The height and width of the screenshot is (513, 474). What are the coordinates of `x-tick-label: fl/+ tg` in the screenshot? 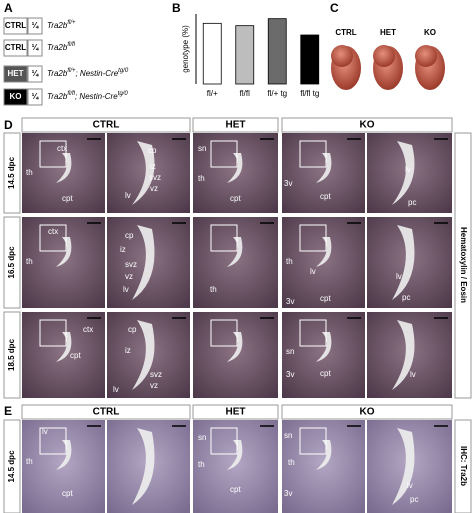 It's located at (277, 93).